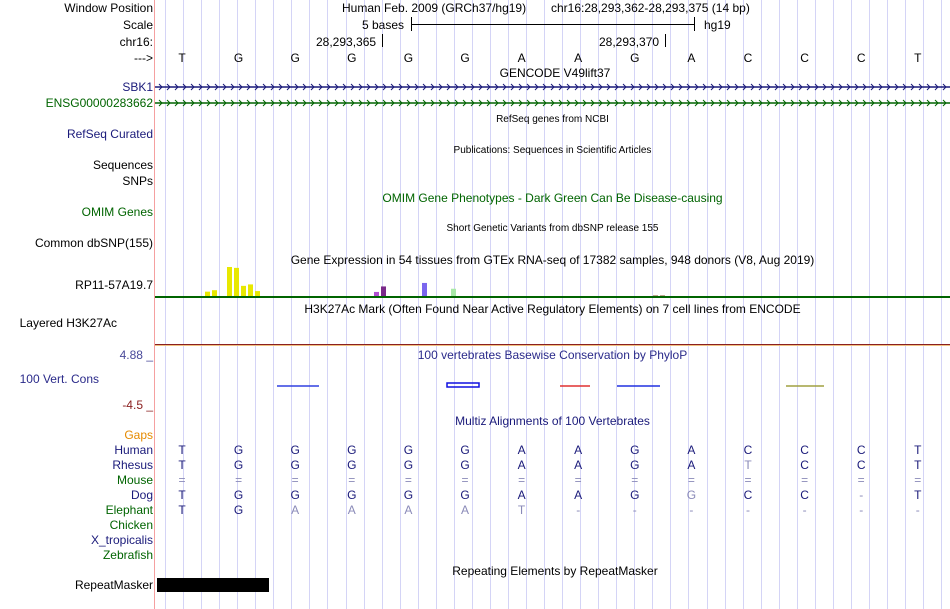  I want to click on gtex-gene-label: RP11-57A19.7, so click(114, 285).